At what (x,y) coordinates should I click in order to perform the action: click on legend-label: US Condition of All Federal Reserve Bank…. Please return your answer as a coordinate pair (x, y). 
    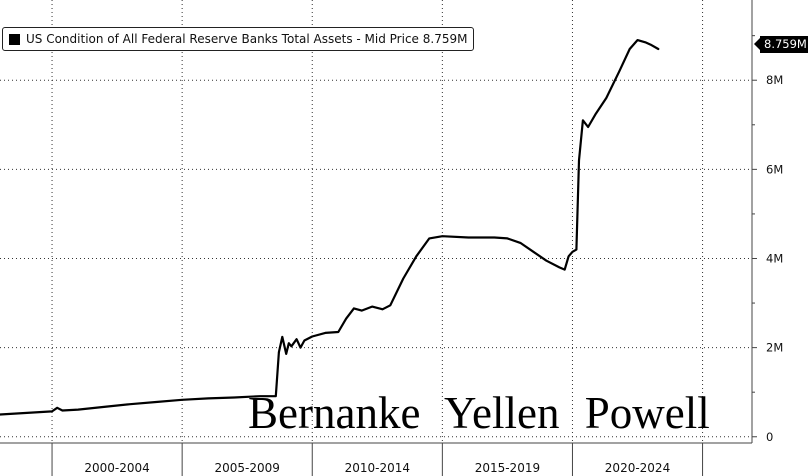
    Looking at the image, I should click on (247, 39).